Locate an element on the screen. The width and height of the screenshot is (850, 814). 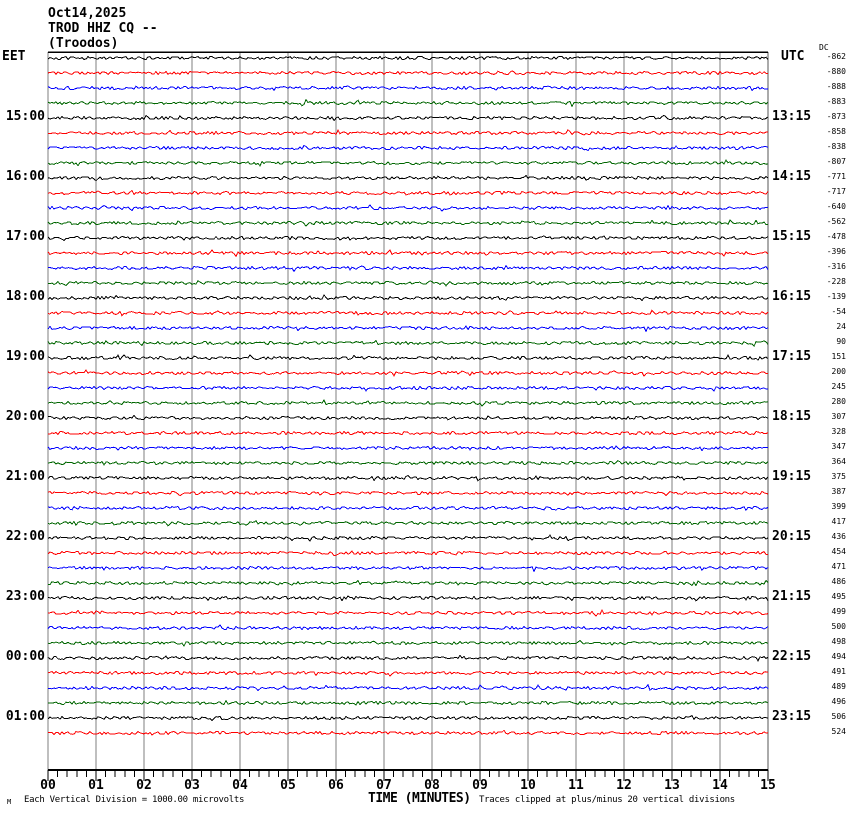
x-tick-label: 13 is located at coordinates (672, 785).